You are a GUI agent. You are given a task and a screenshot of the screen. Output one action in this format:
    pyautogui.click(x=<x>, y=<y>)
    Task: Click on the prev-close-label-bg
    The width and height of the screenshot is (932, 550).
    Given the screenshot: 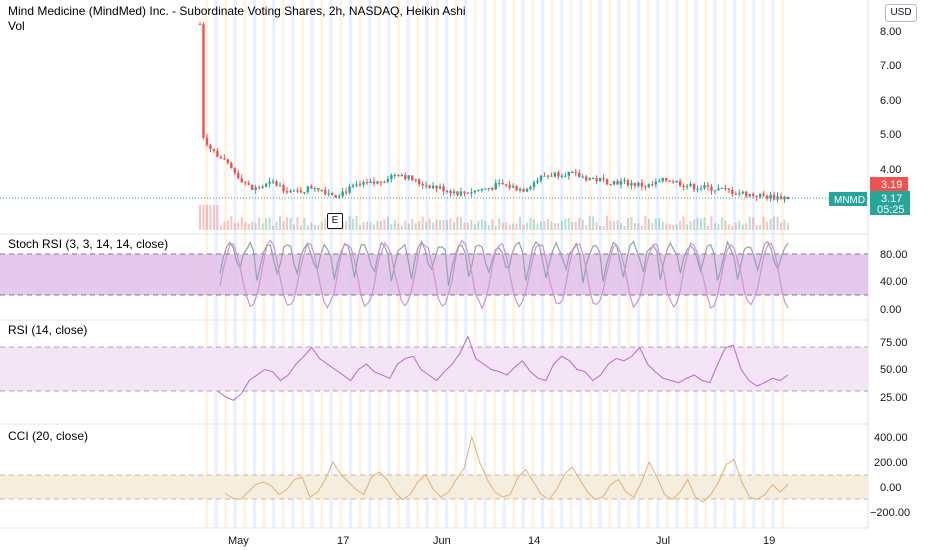 What is the action you would take?
    pyautogui.click(x=889, y=184)
    